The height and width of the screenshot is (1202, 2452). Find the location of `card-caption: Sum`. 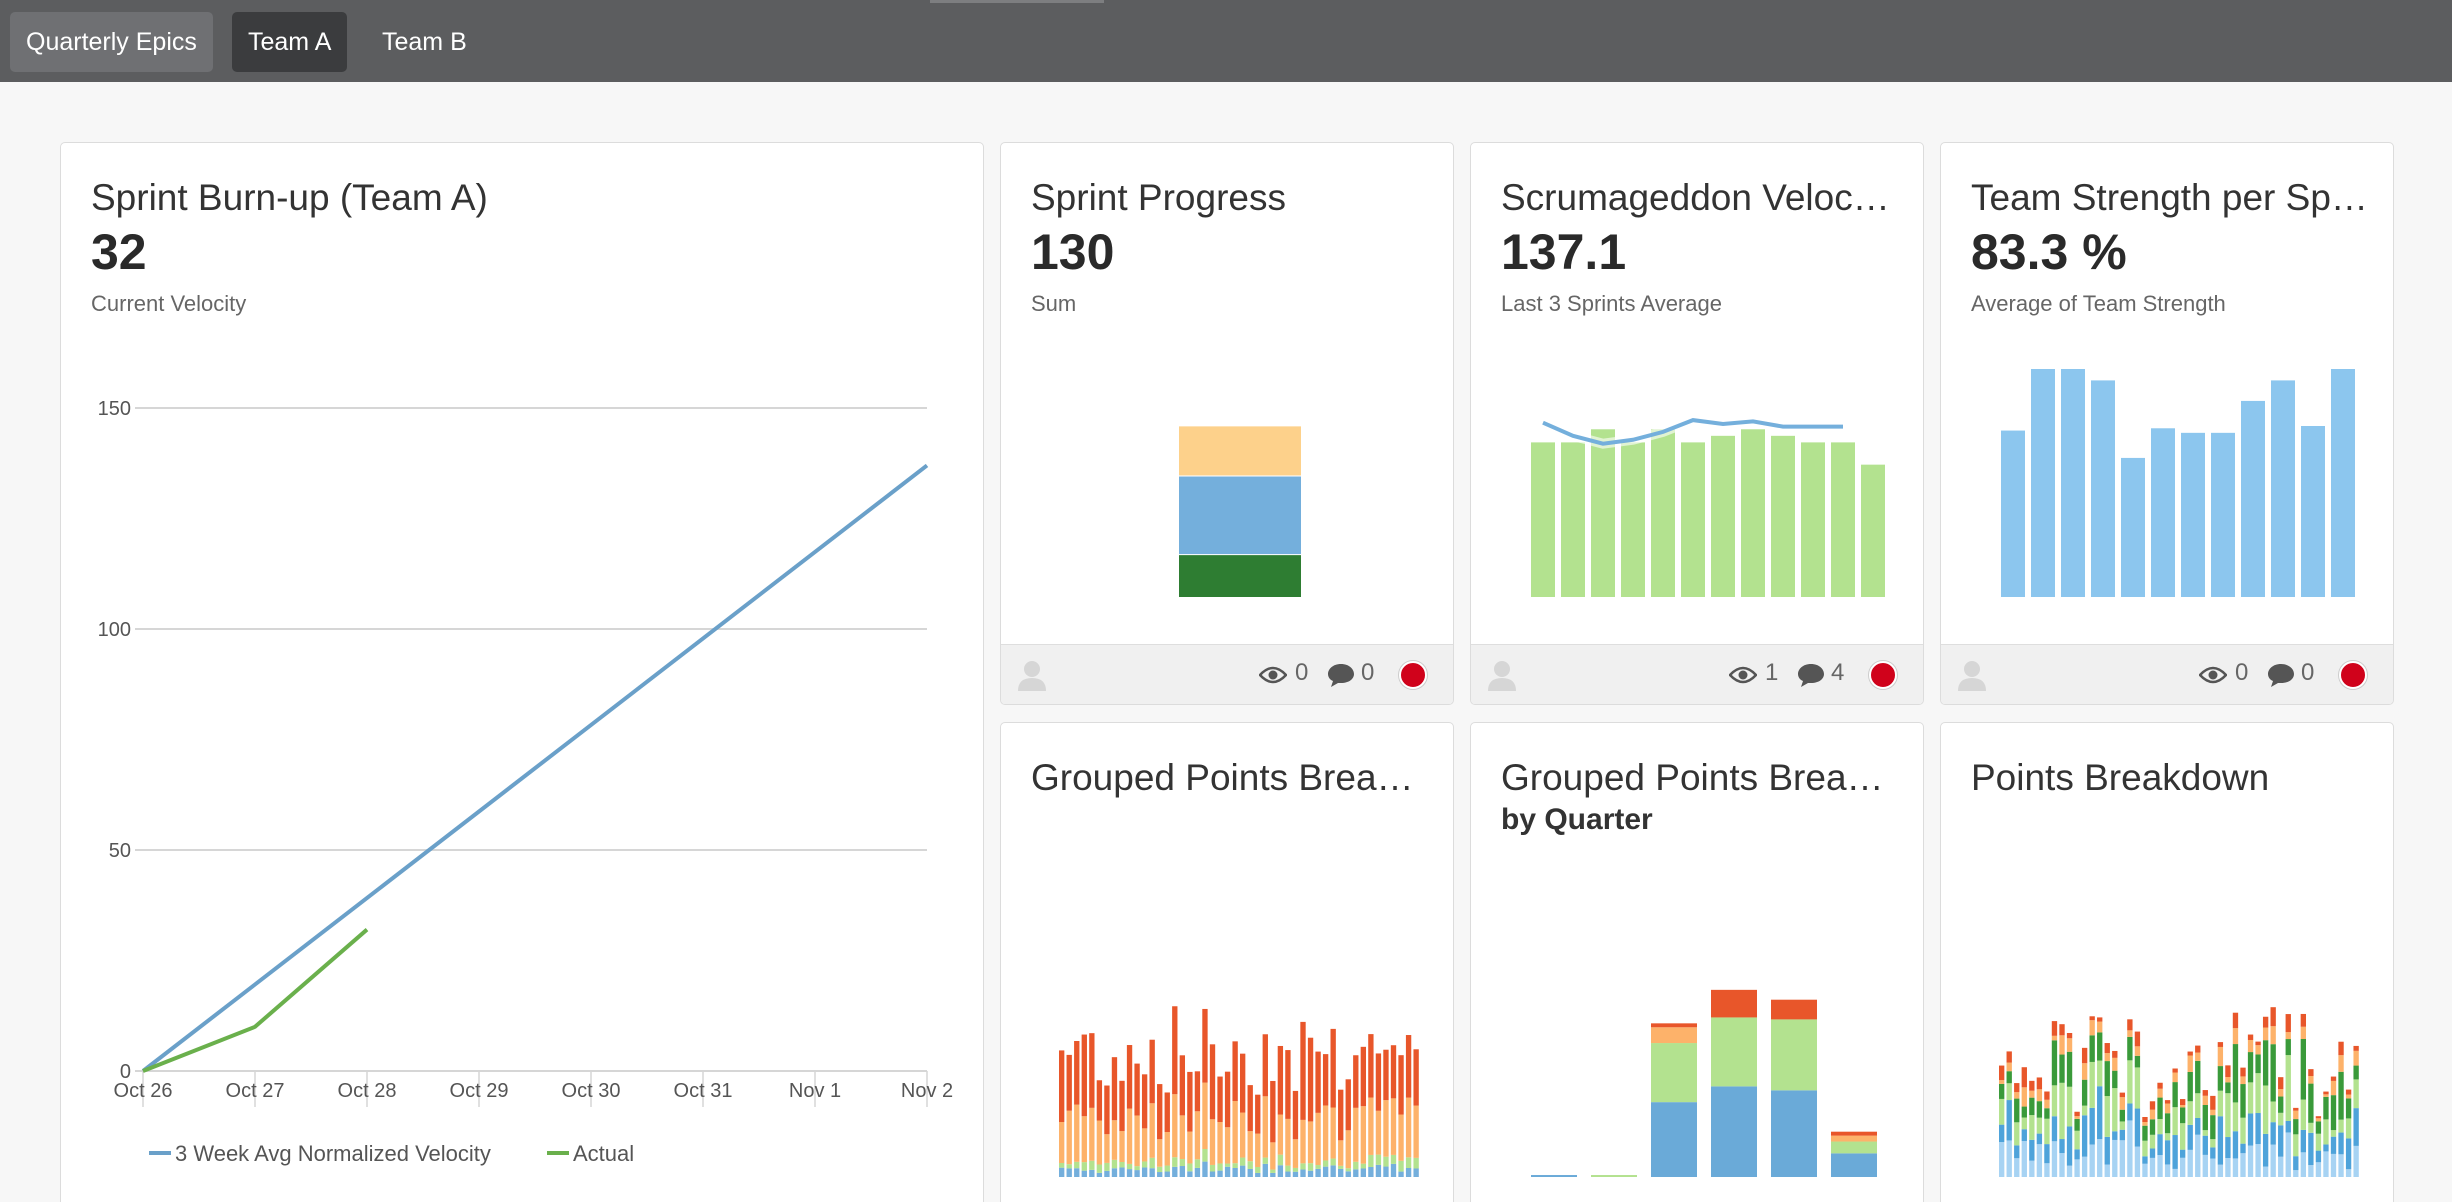

card-caption: Sum is located at coordinates (1054, 303).